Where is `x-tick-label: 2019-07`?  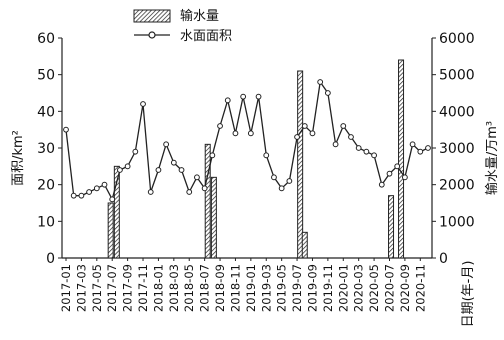
x-tick-label: 2019-07 is located at coordinates (297, 288).